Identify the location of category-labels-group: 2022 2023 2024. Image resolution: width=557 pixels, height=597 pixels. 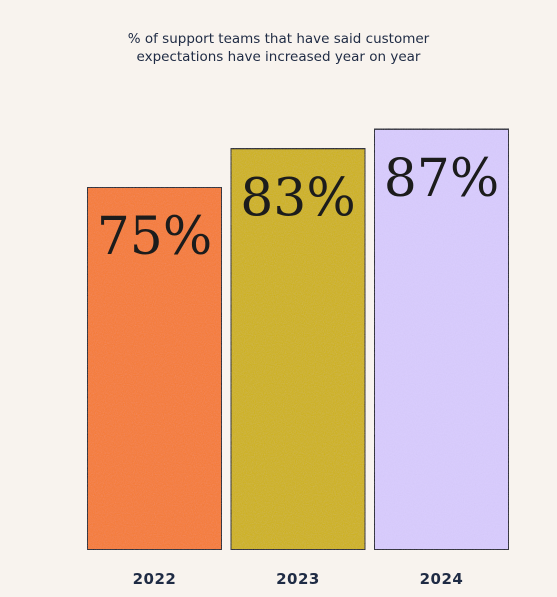
(298, 579).